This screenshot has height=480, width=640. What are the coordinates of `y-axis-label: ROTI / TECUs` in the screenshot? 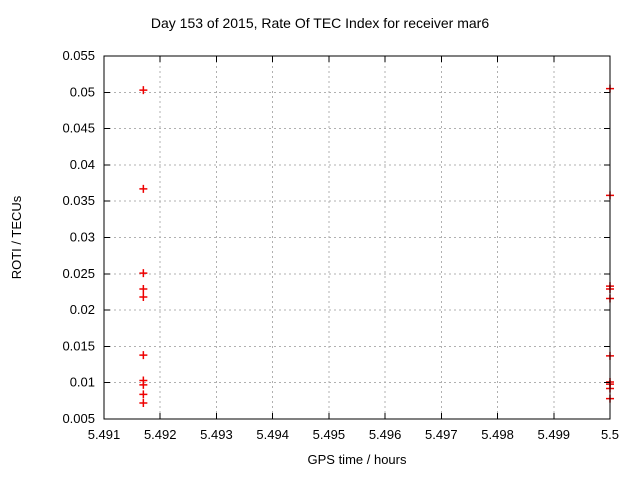 It's located at (16, 237).